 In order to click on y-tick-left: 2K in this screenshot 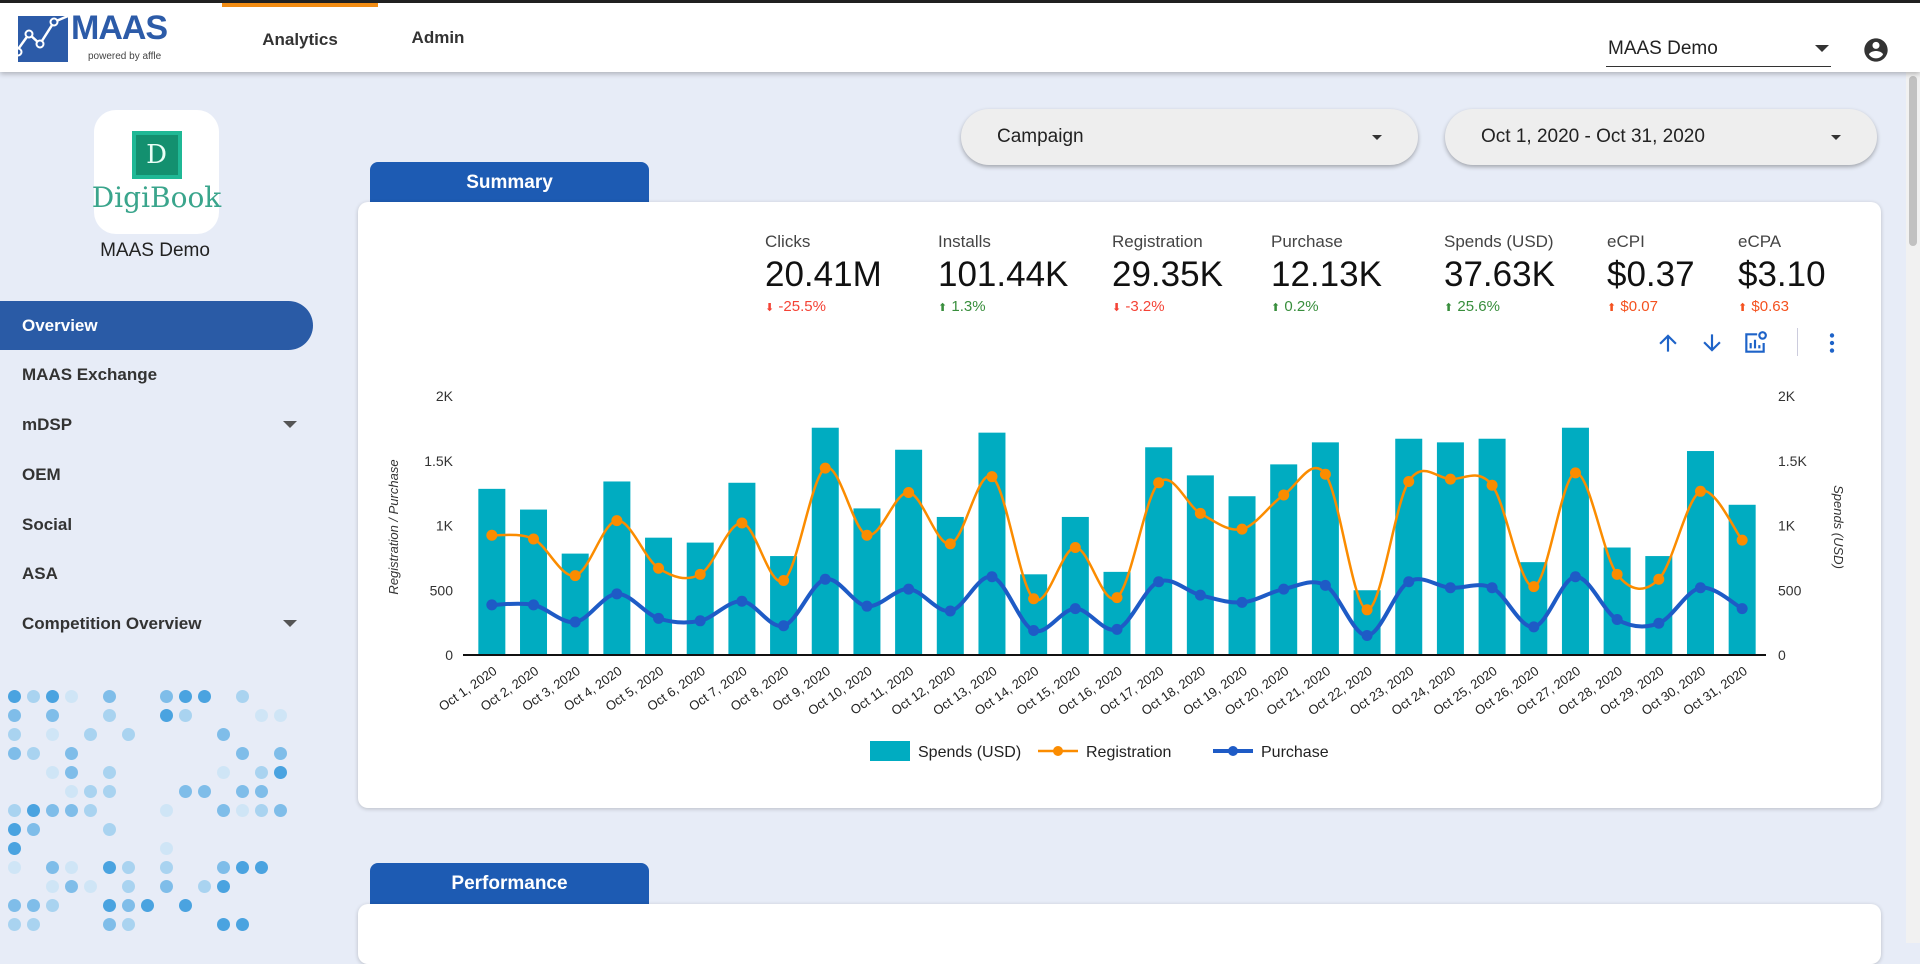, I will do `click(445, 396)`.